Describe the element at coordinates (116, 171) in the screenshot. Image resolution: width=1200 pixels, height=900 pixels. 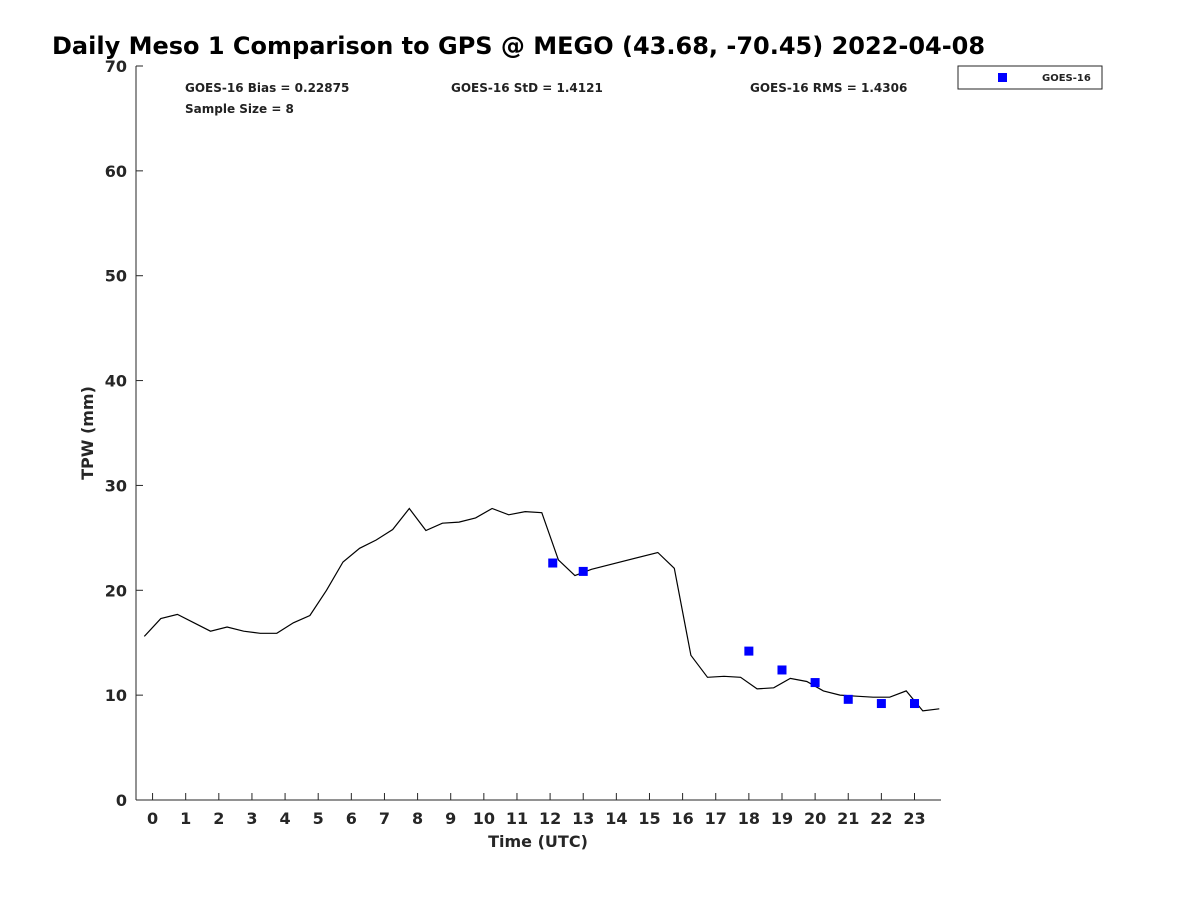
I see `y-tick-label: 60` at that location.